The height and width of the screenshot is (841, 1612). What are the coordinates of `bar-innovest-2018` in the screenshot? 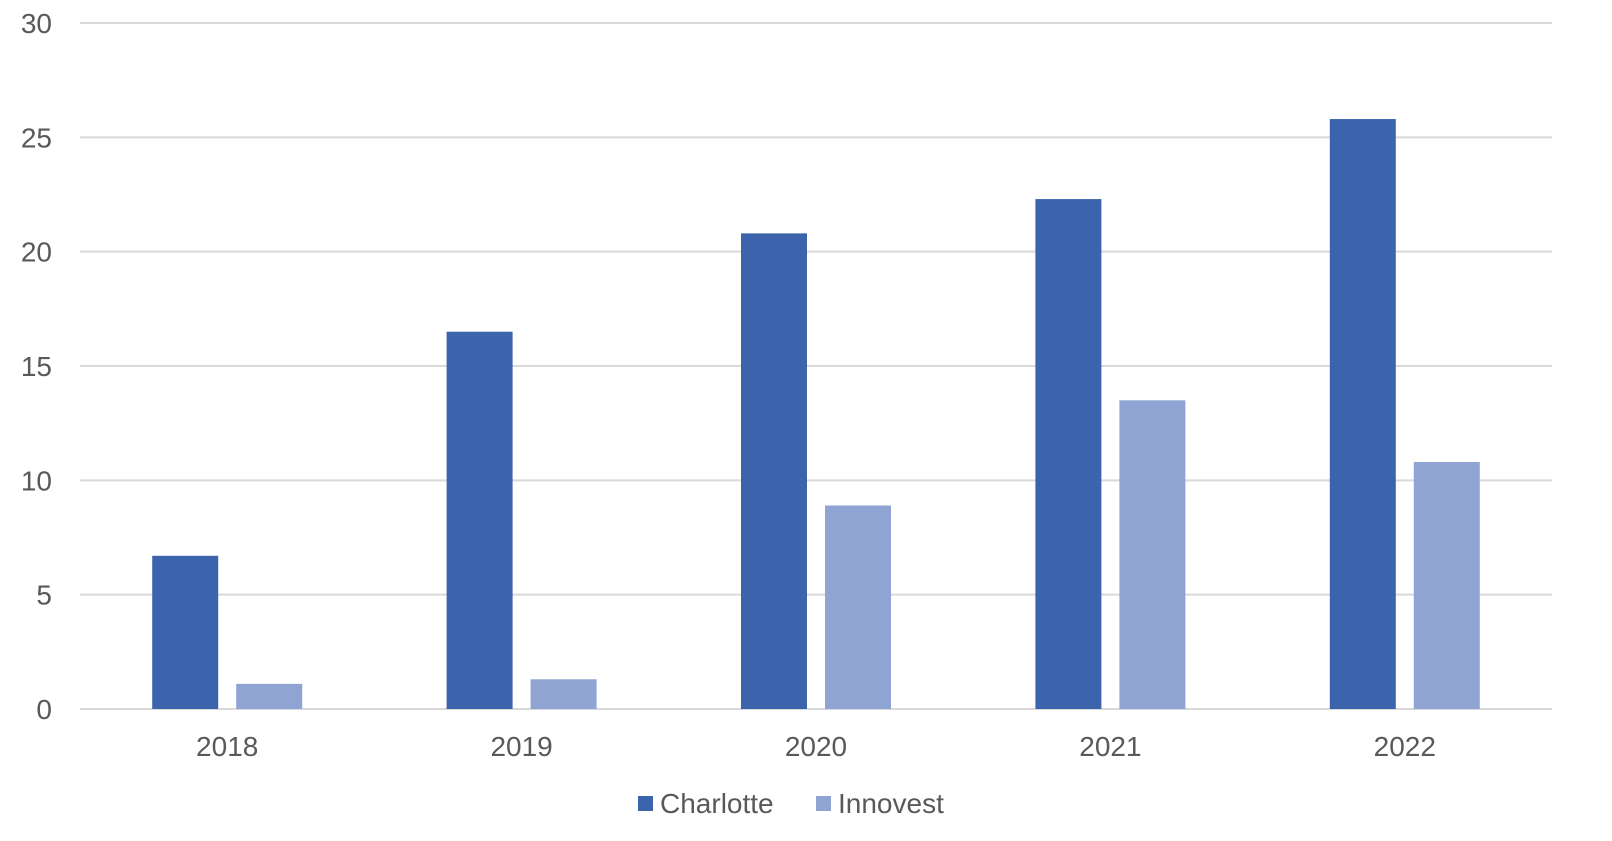 It's located at (269, 696).